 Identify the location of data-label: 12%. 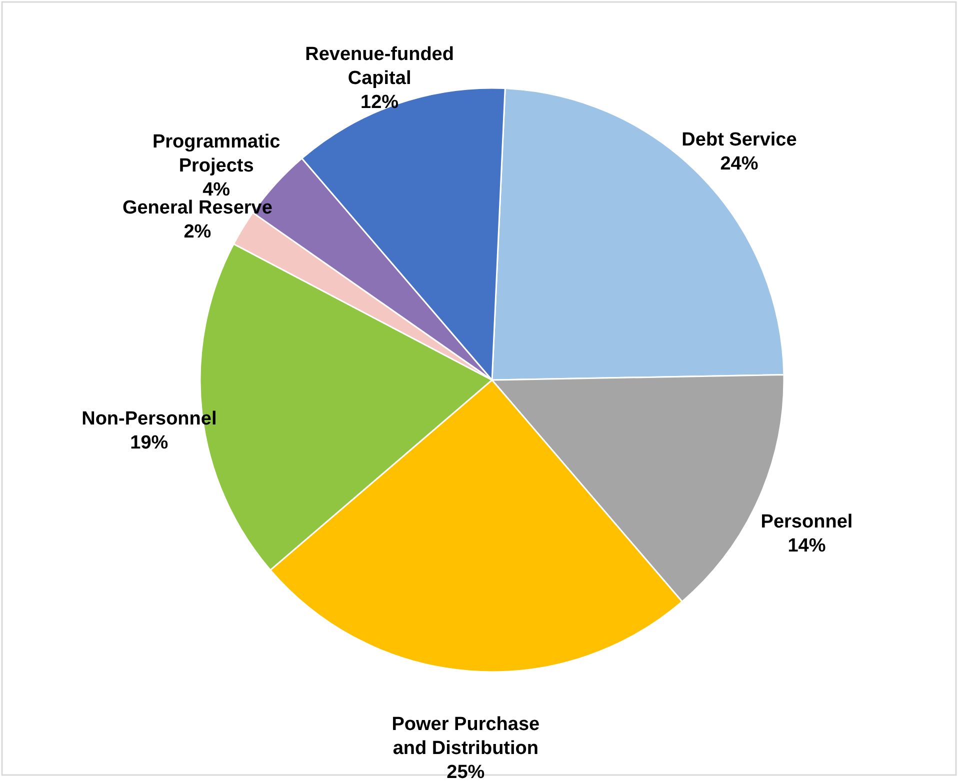
(379, 102).